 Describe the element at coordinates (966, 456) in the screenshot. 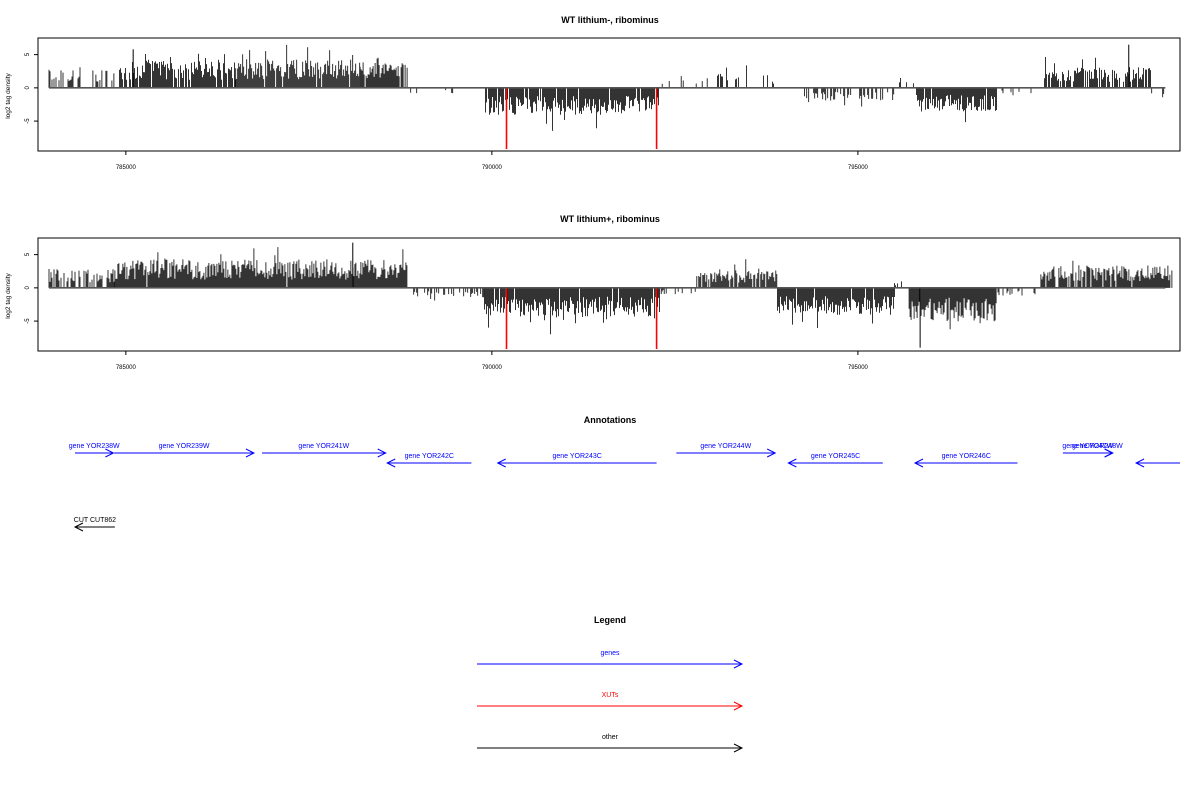

I see `gene-feature-label: gene YOR246C` at that location.